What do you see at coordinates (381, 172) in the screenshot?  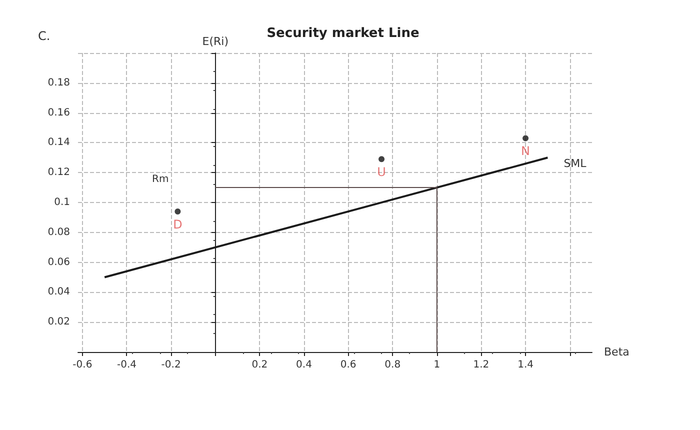 I see `data-label: U` at bounding box center [381, 172].